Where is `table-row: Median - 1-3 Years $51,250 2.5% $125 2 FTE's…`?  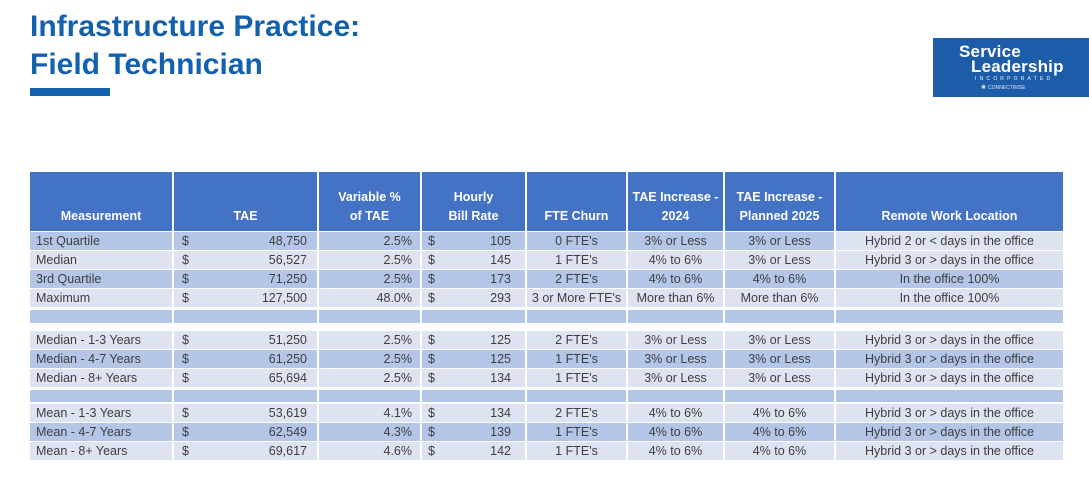 table-row: Median - 1-3 Years $51,250 2.5% $125 2 FTE's… is located at coordinates (546, 340).